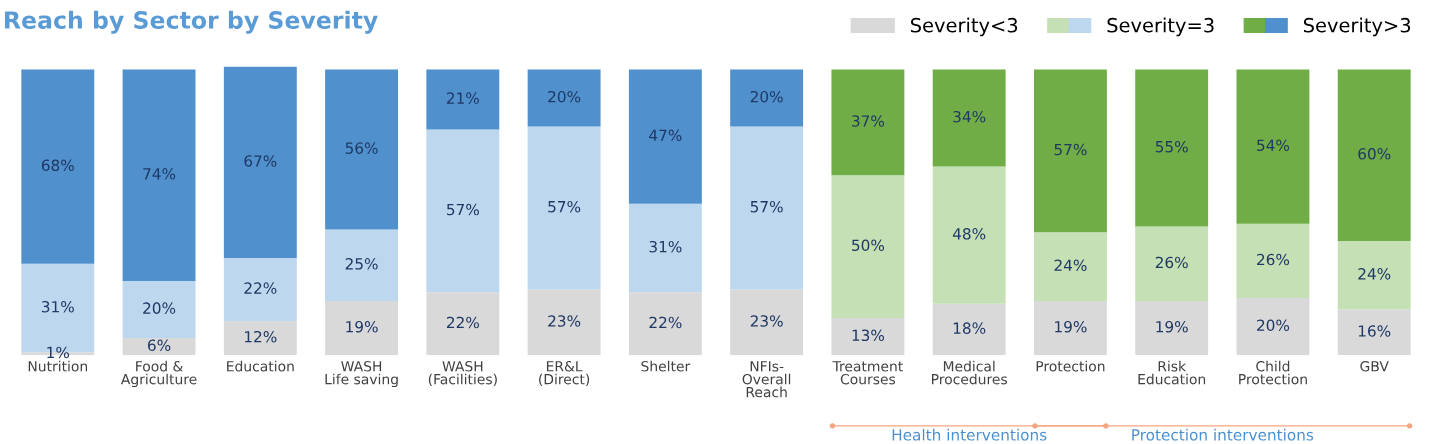  I want to click on data-label: 37%, so click(868, 121).